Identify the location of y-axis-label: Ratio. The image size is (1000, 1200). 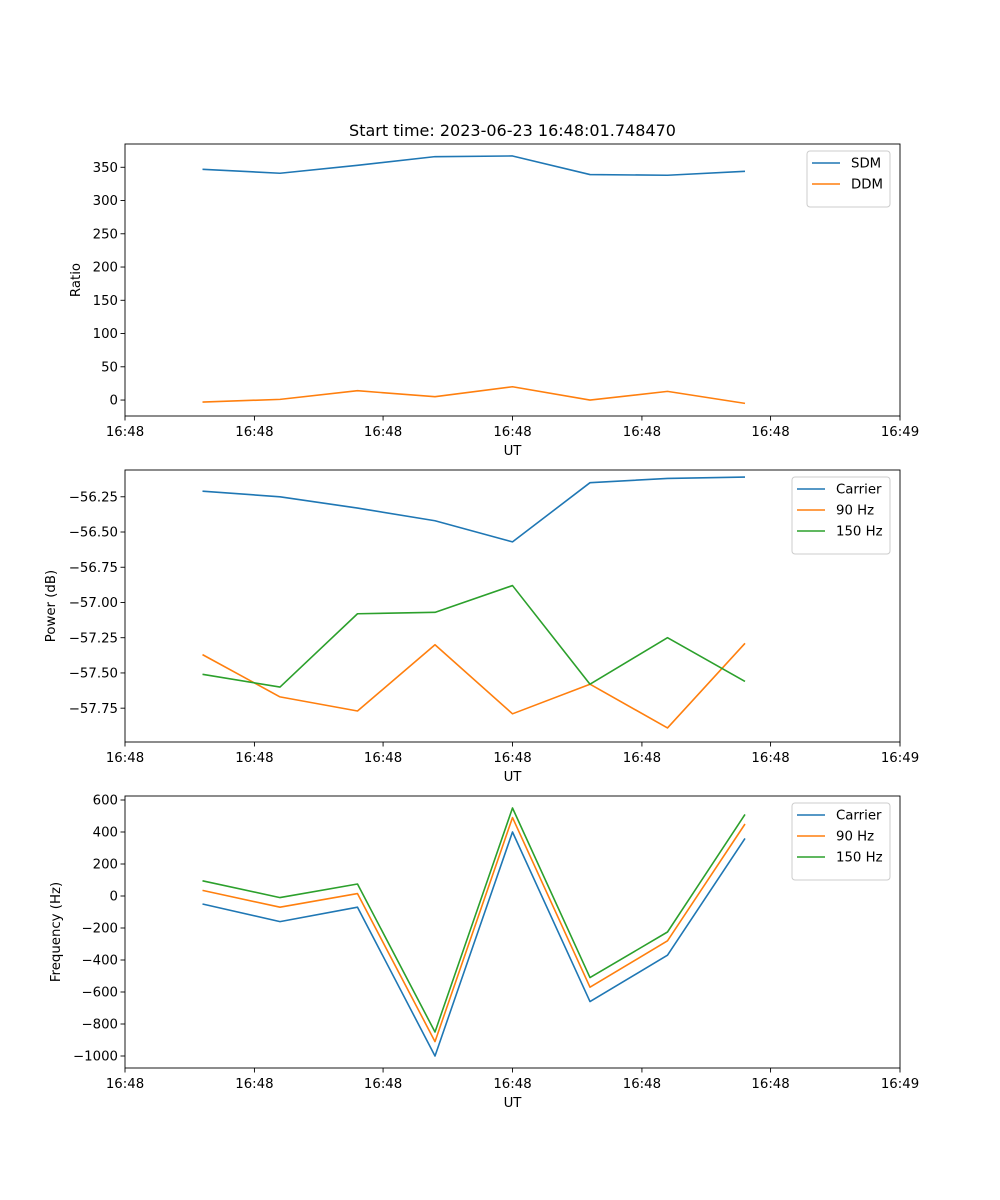
(76, 280).